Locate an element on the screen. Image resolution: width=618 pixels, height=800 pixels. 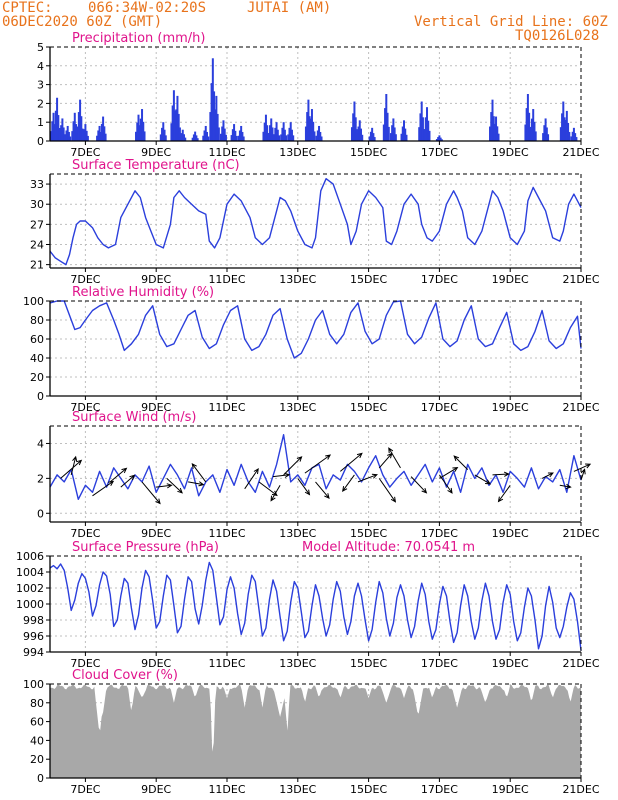
y-tick-label: 1 is located at coordinates (40, 122).